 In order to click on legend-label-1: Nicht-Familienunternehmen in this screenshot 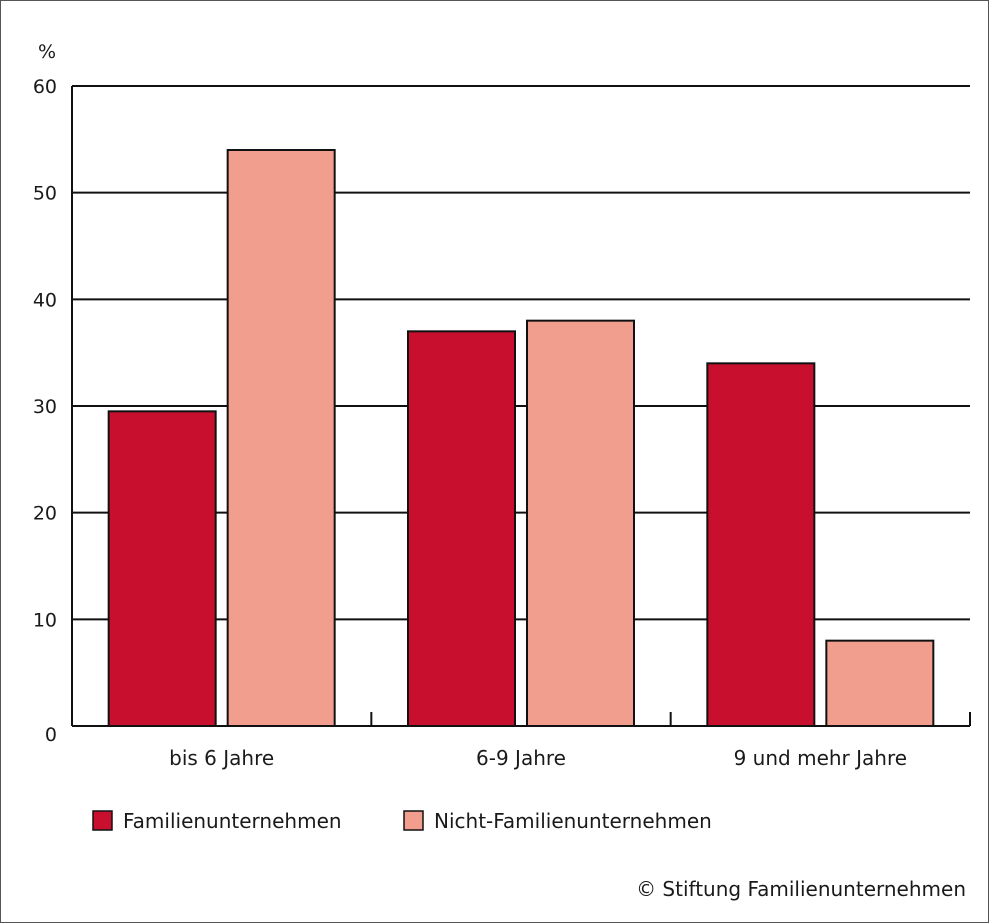, I will do `click(573, 821)`.